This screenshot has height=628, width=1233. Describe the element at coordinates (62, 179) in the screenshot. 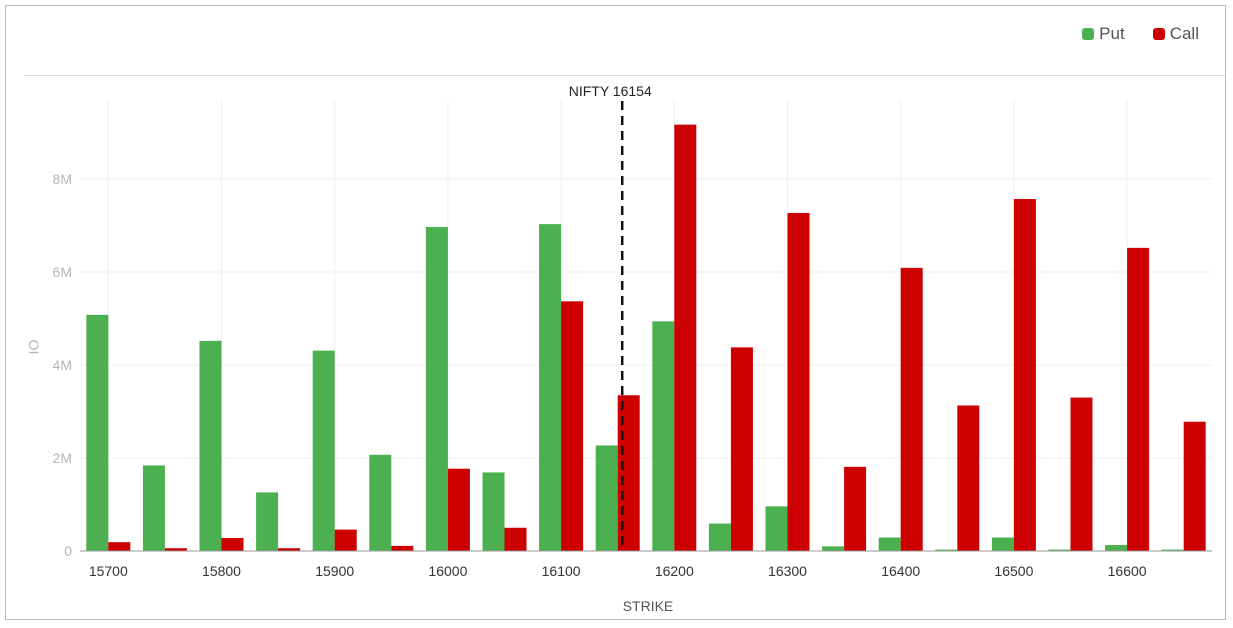

I see `y-tick-label: 8M` at that location.